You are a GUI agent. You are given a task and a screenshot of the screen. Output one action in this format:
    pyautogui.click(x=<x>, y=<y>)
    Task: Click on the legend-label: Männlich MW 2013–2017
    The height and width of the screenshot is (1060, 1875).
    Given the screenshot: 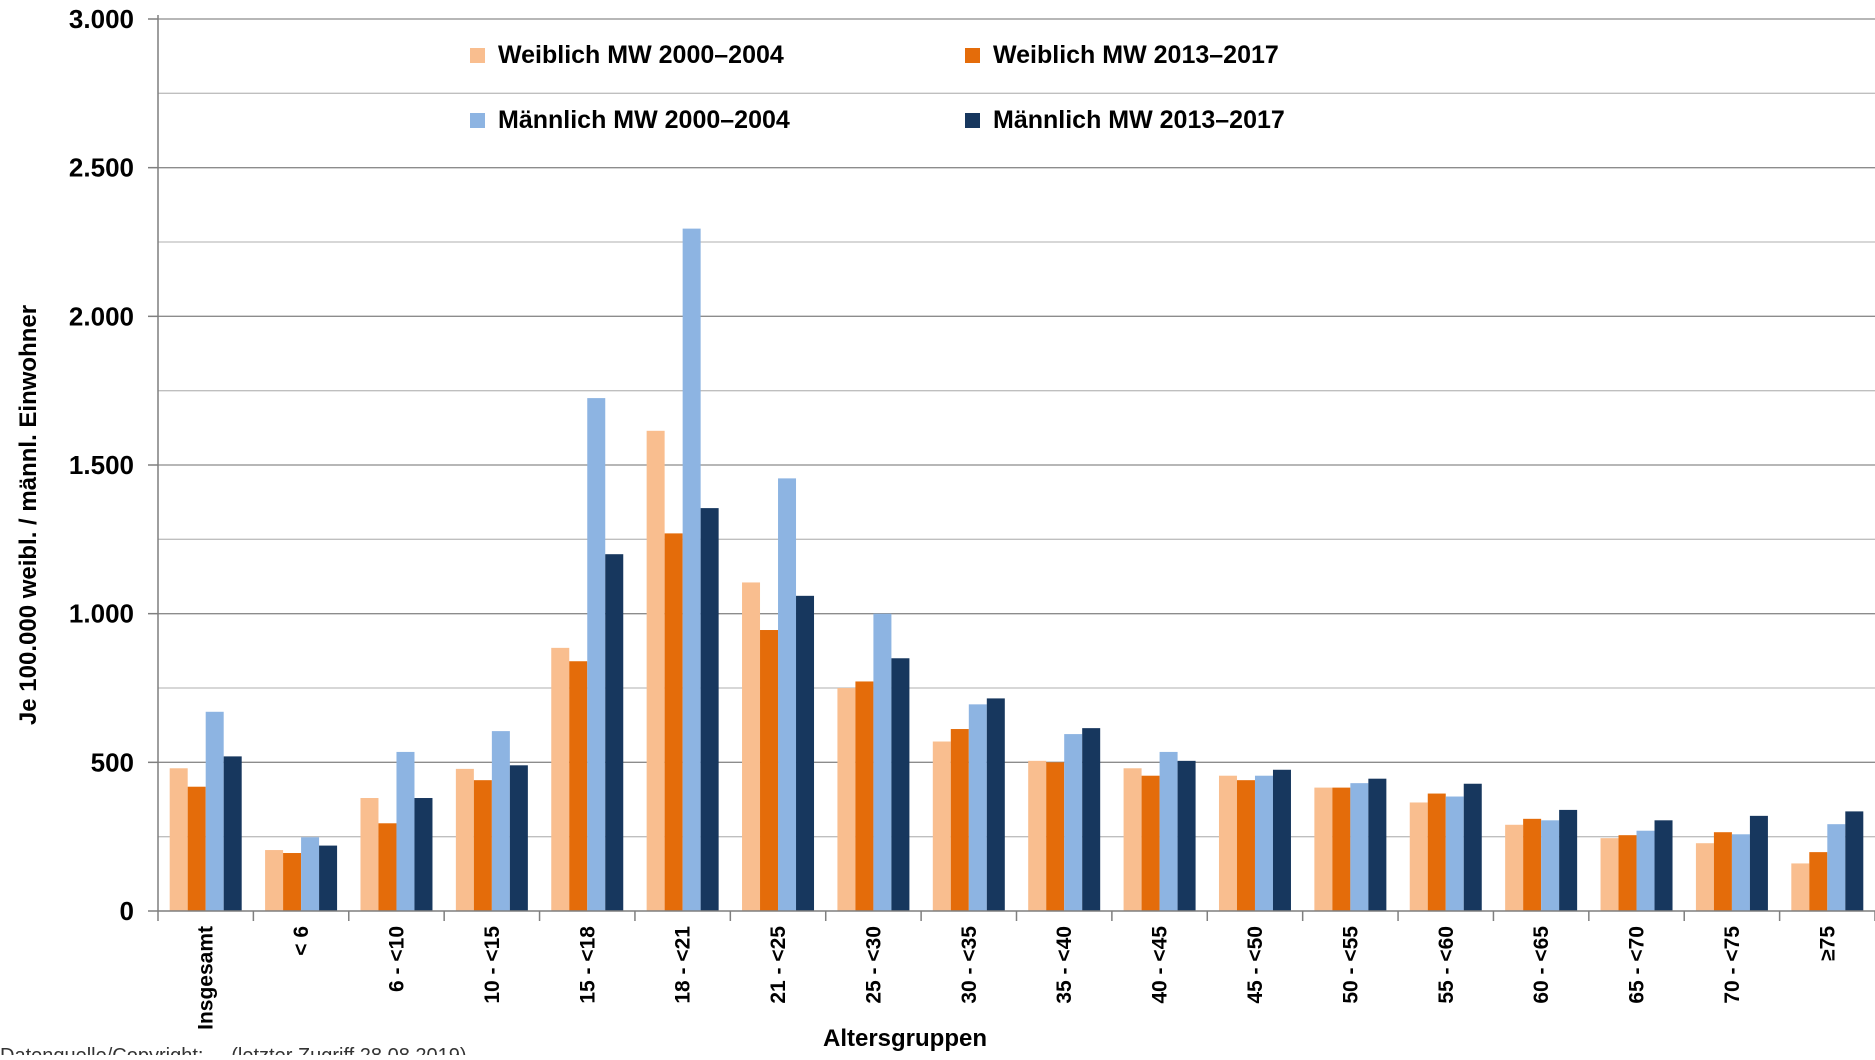 What is the action you would take?
    pyautogui.click(x=1139, y=120)
    